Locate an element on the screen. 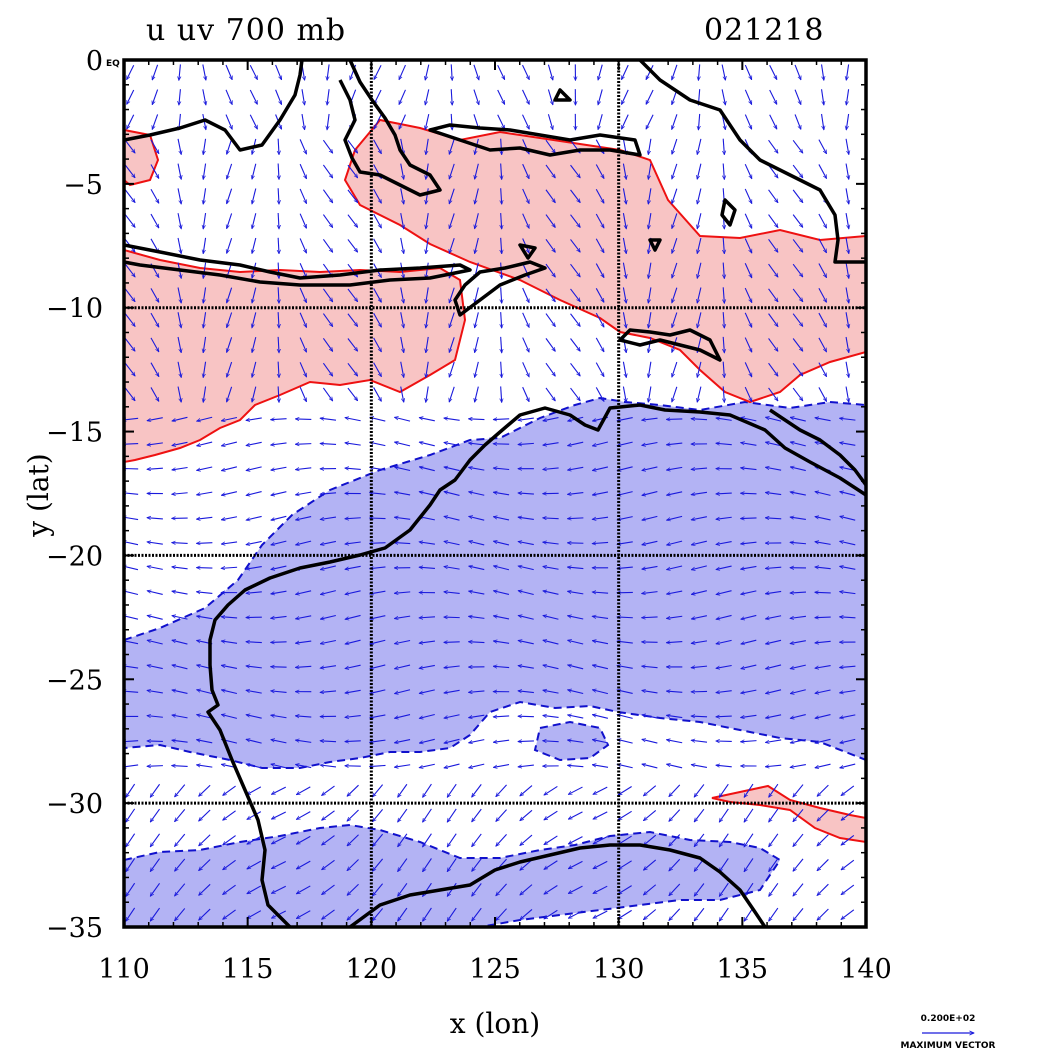  x-axis-title: x (lon) is located at coordinates (495, 1023).